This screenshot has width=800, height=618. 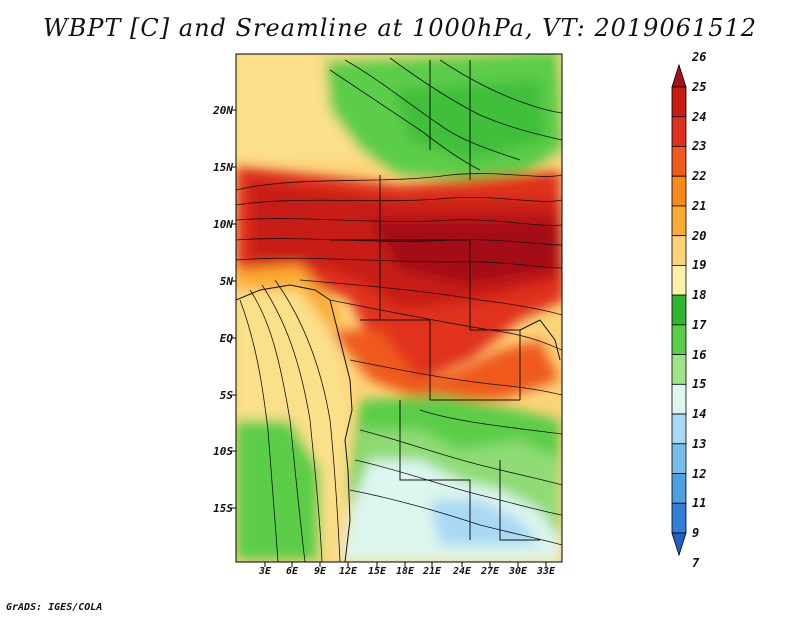 I want to click on colorbar-label: 18, so click(x=699, y=295).